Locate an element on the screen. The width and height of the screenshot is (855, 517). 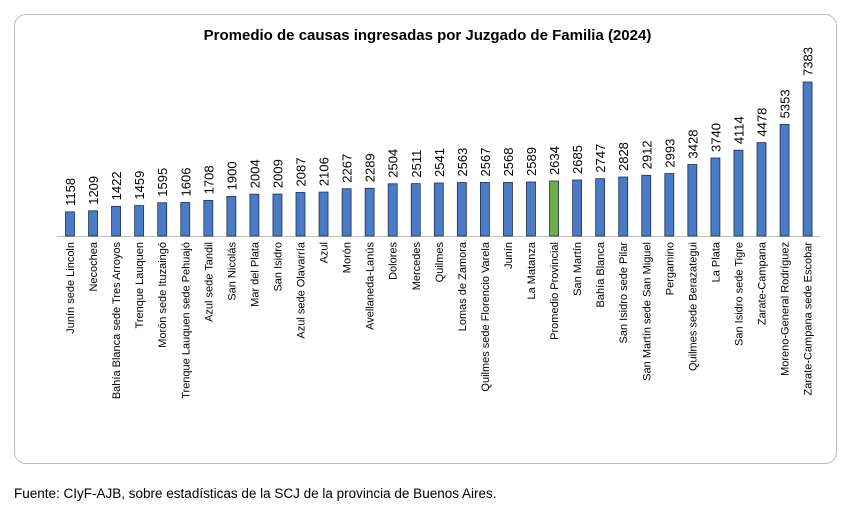
category-label: Azul sede Tandil is located at coordinates (209, 282).